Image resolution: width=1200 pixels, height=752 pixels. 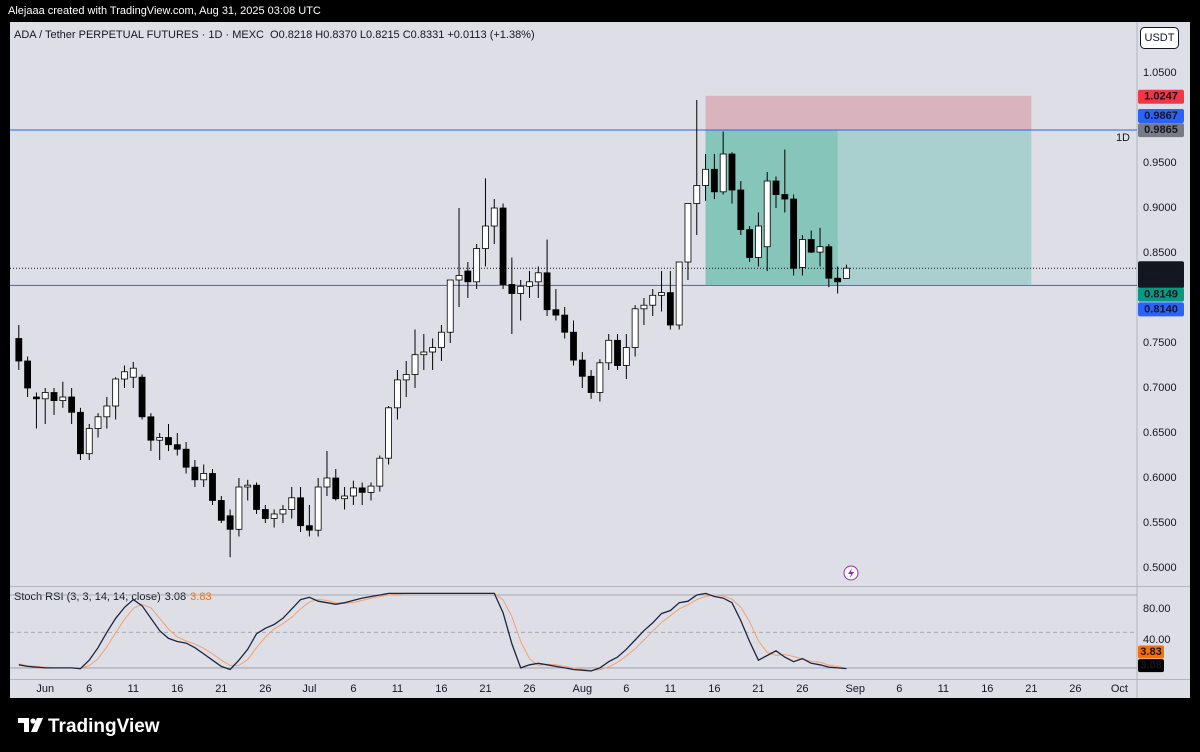 I want to click on target-badge-bg, so click(x=1161, y=294).